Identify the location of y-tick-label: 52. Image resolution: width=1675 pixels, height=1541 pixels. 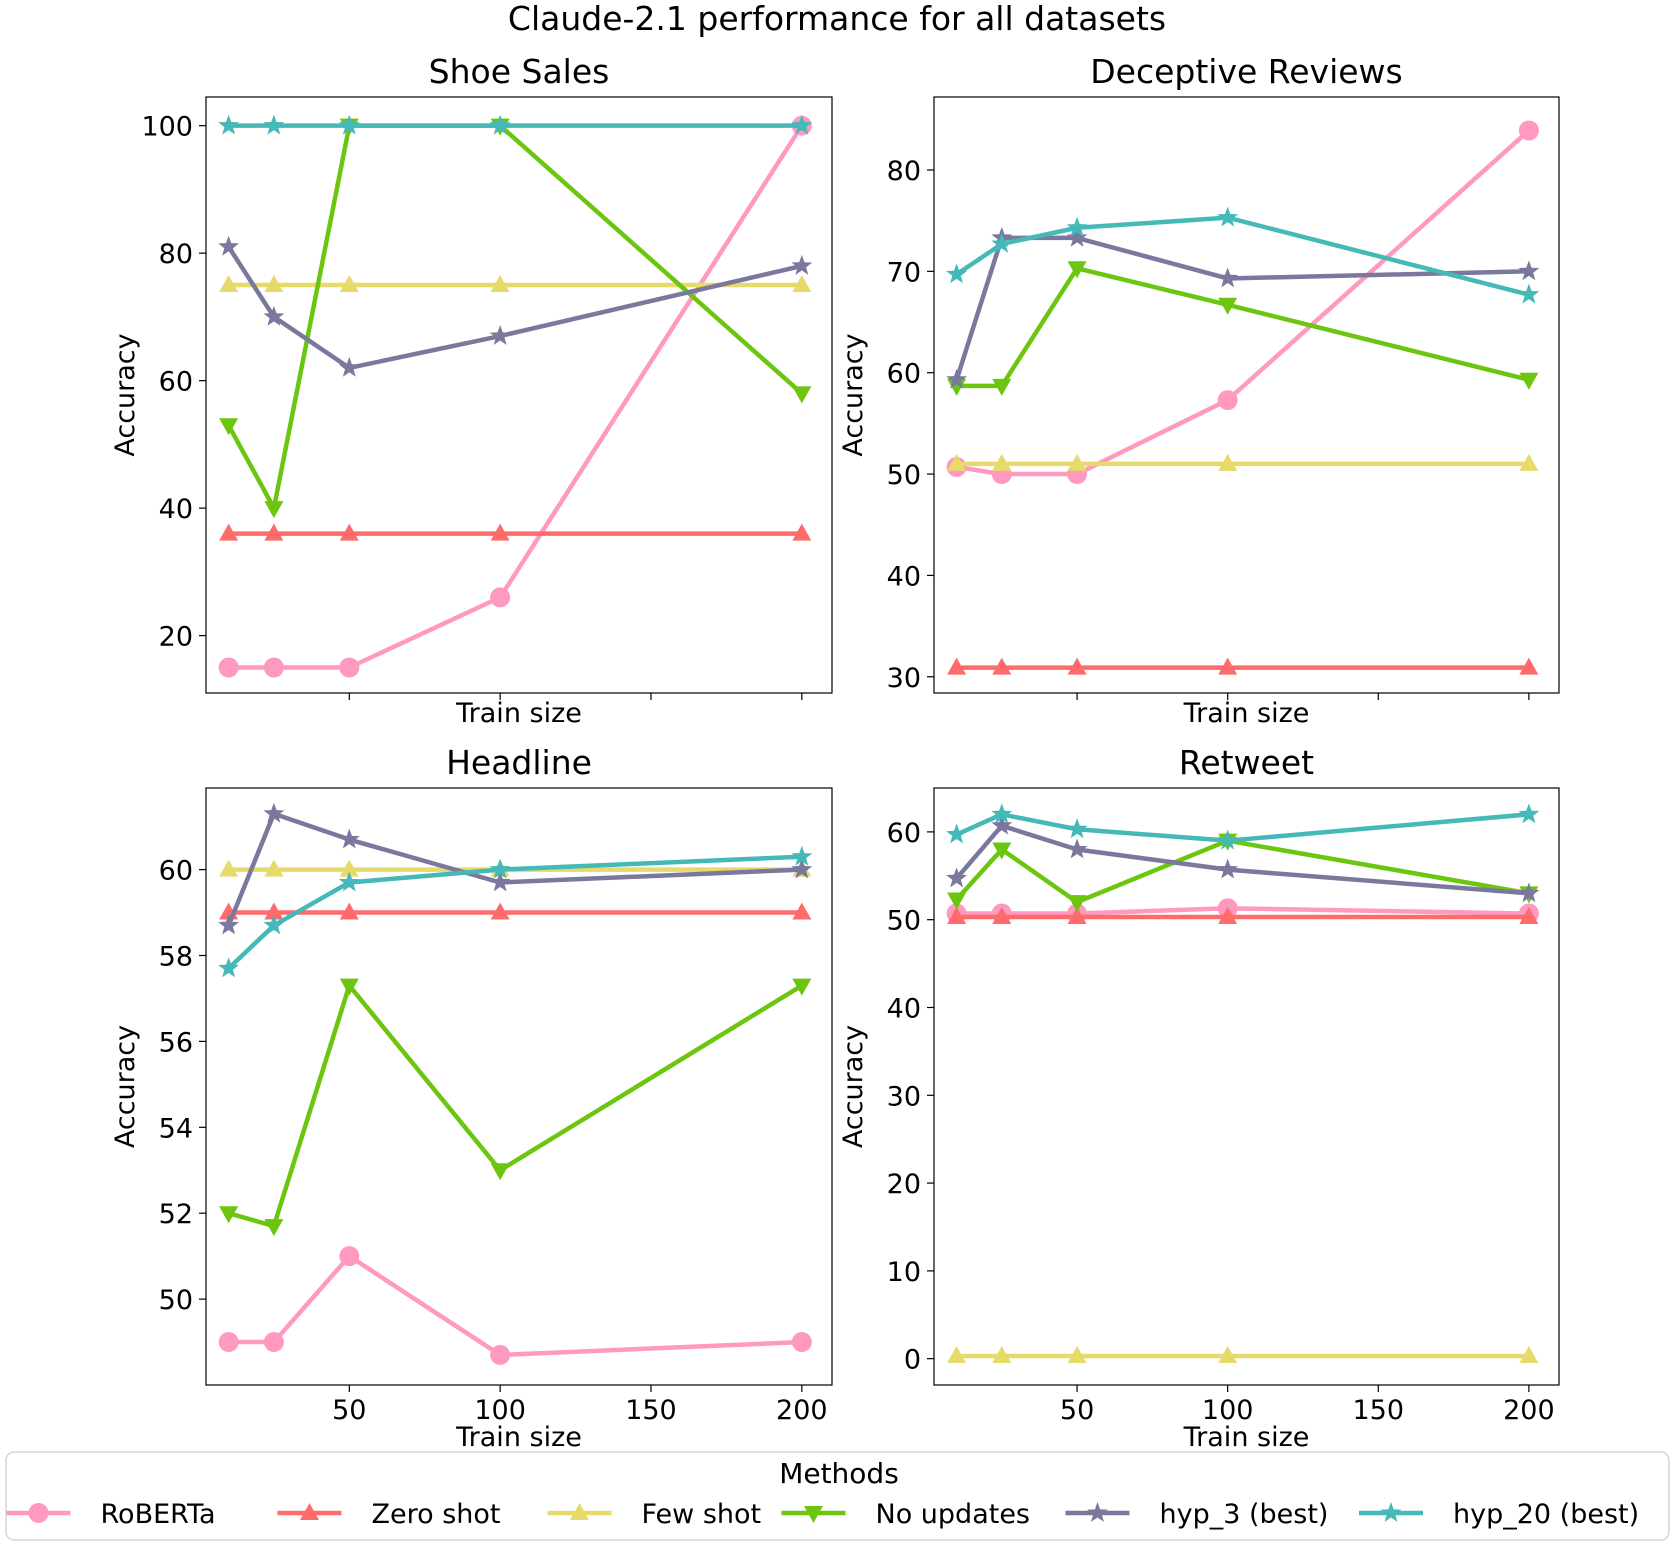
(176, 1214).